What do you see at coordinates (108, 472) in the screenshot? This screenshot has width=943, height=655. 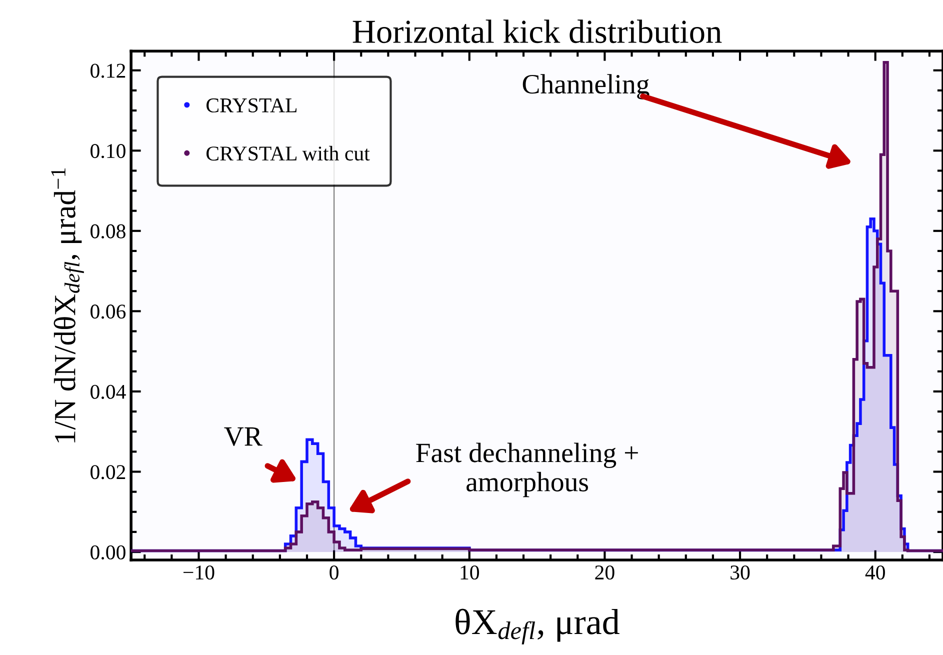 I see `y-tick-label: 0.02` at bounding box center [108, 472].